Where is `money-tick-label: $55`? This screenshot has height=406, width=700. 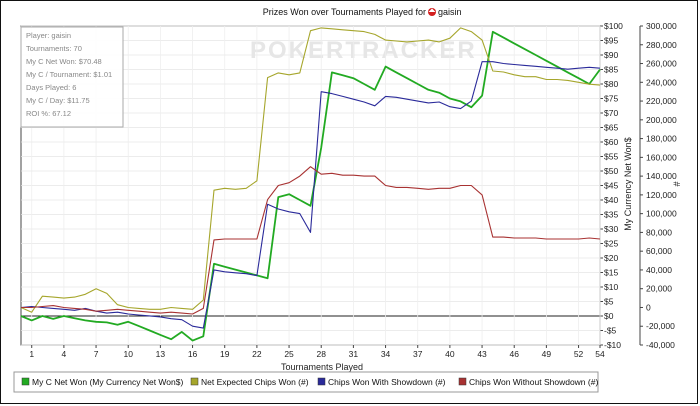
money-tick-label: $55 is located at coordinates (611, 157).